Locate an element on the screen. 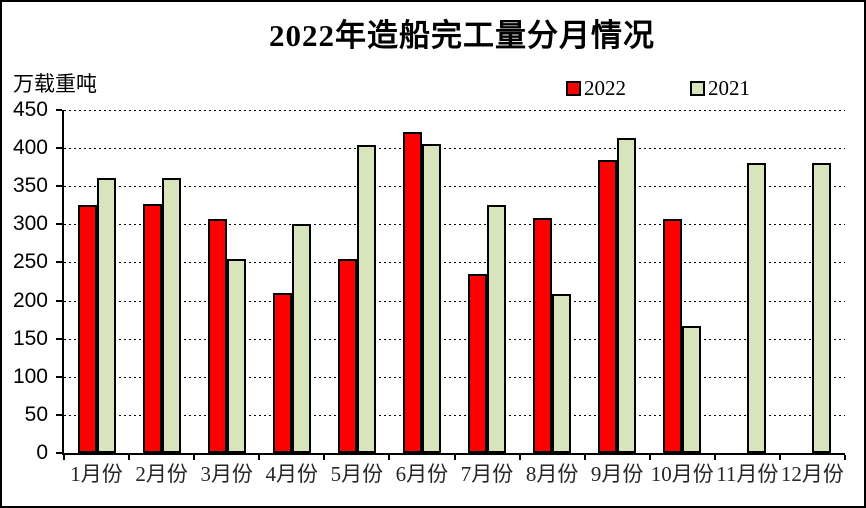 This screenshot has width=866, height=508. x-axis-label-4月份: 4月份 is located at coordinates (292, 474).